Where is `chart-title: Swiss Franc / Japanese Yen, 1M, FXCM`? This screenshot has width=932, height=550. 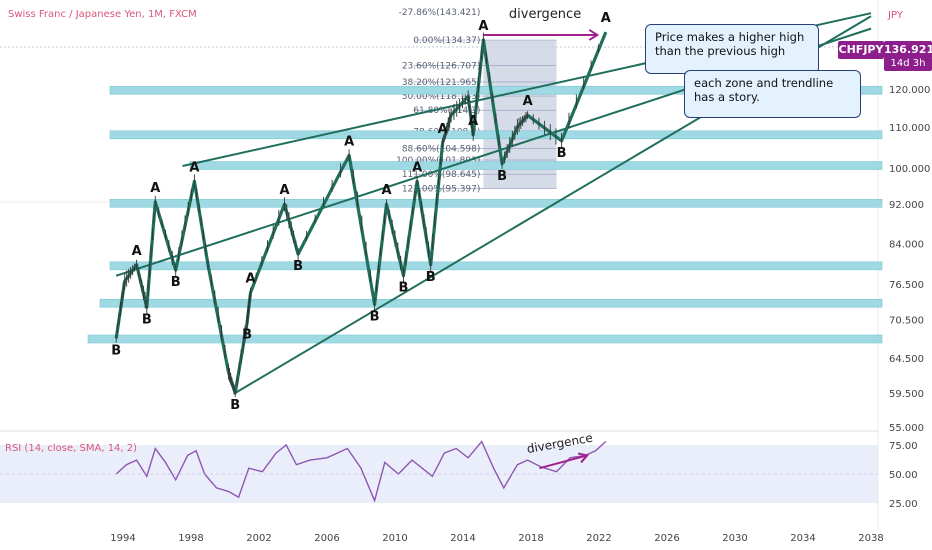
chart-title: Swiss Franc / Japanese Yen, 1M, FXCM is located at coordinates (102, 14).